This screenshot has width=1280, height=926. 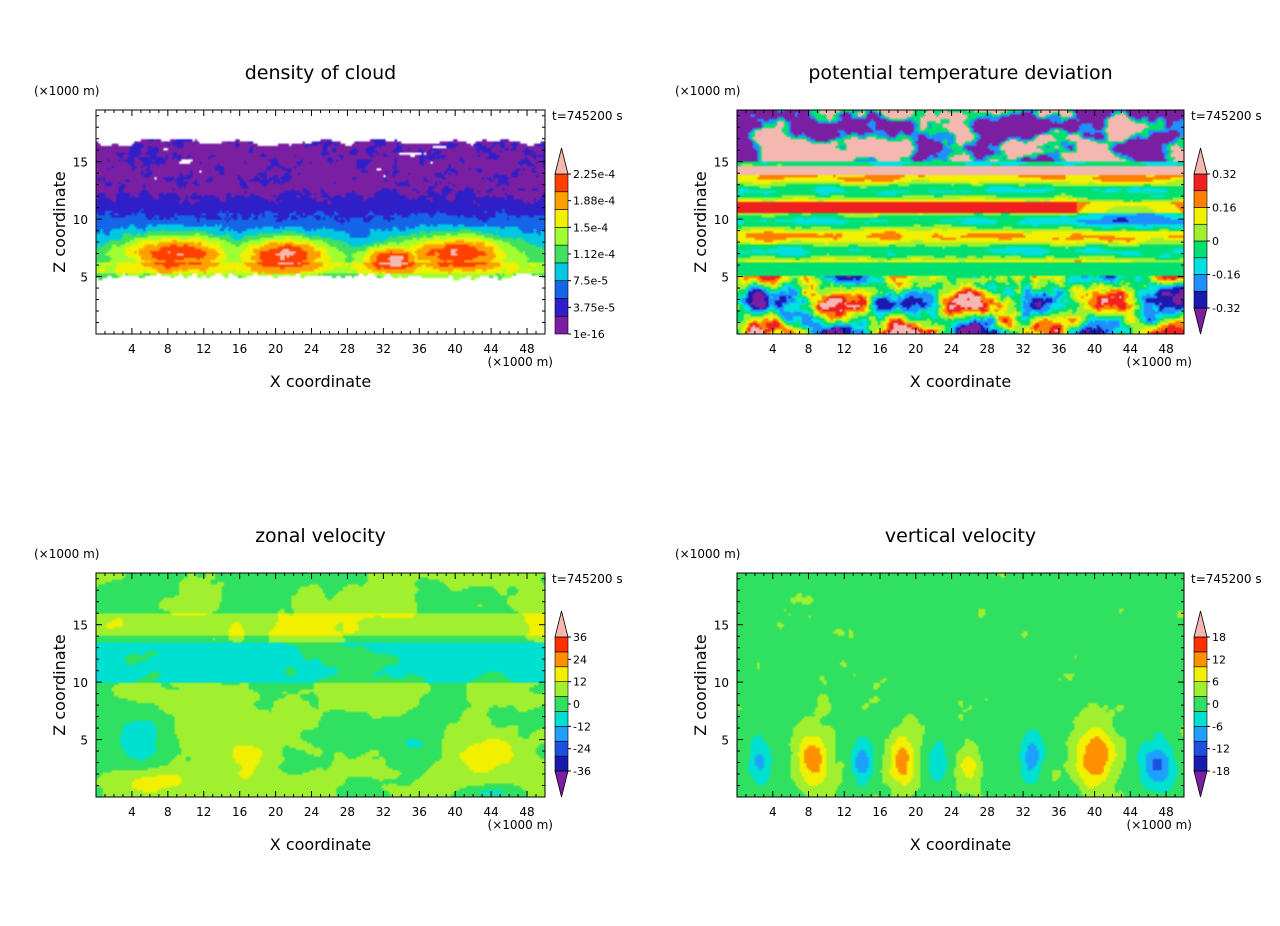 I want to click on vertical-velocity-field, so click(x=960, y=685).